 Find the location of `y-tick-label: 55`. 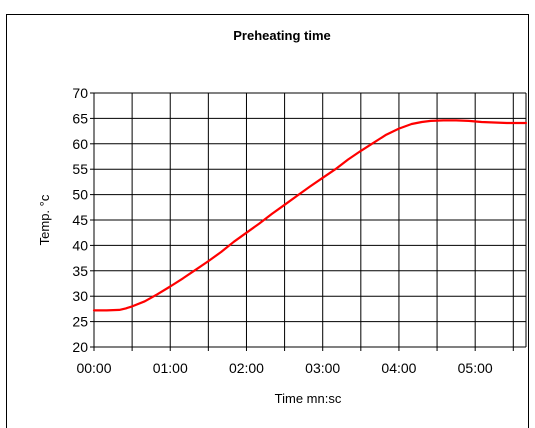

y-tick-label: 55 is located at coordinates (80, 169).